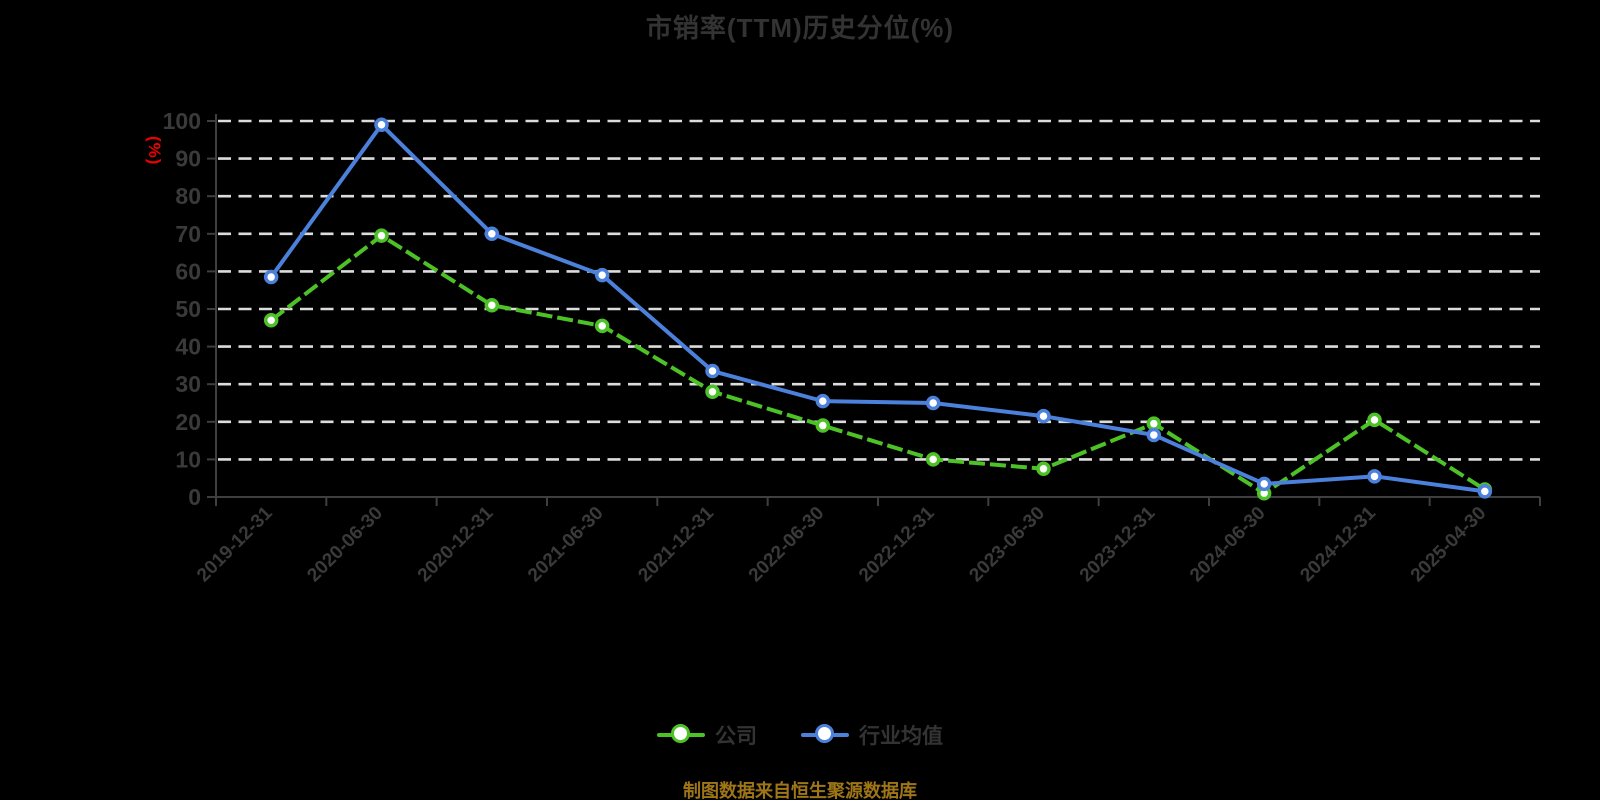 This screenshot has width=1600, height=800. I want to click on x-tick-label: 2022-12-31, so click(897, 544).